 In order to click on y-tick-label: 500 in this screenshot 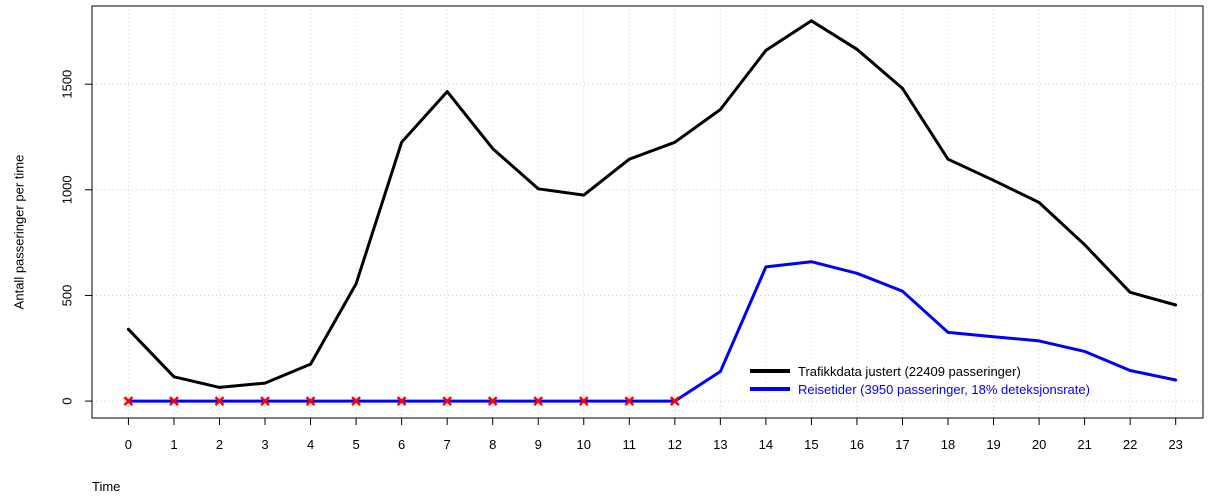, I will do `click(66, 296)`.